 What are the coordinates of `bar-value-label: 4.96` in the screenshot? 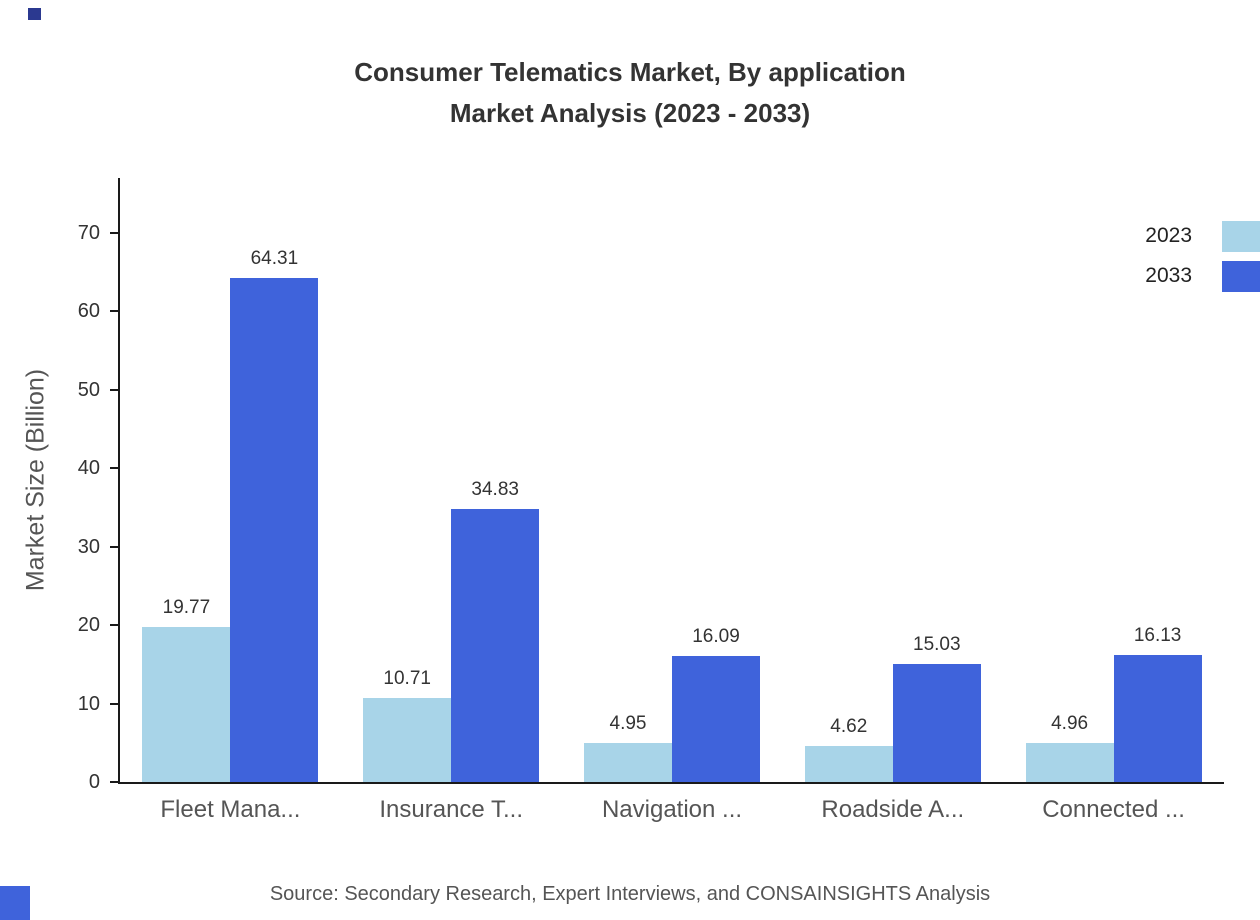 It's located at (1070, 724).